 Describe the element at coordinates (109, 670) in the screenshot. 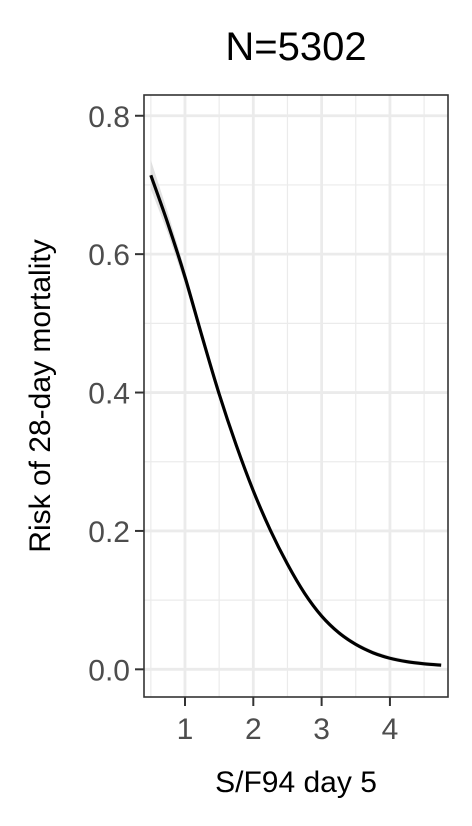

I see `y-tick-label: 0.0` at that location.